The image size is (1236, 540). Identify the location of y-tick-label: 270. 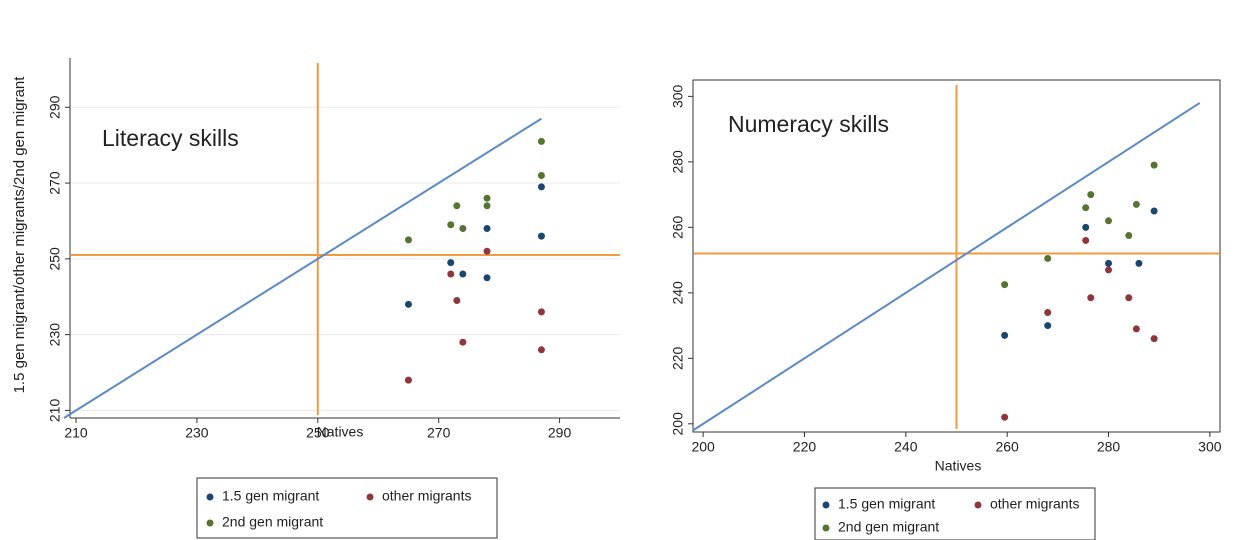
(55, 183).